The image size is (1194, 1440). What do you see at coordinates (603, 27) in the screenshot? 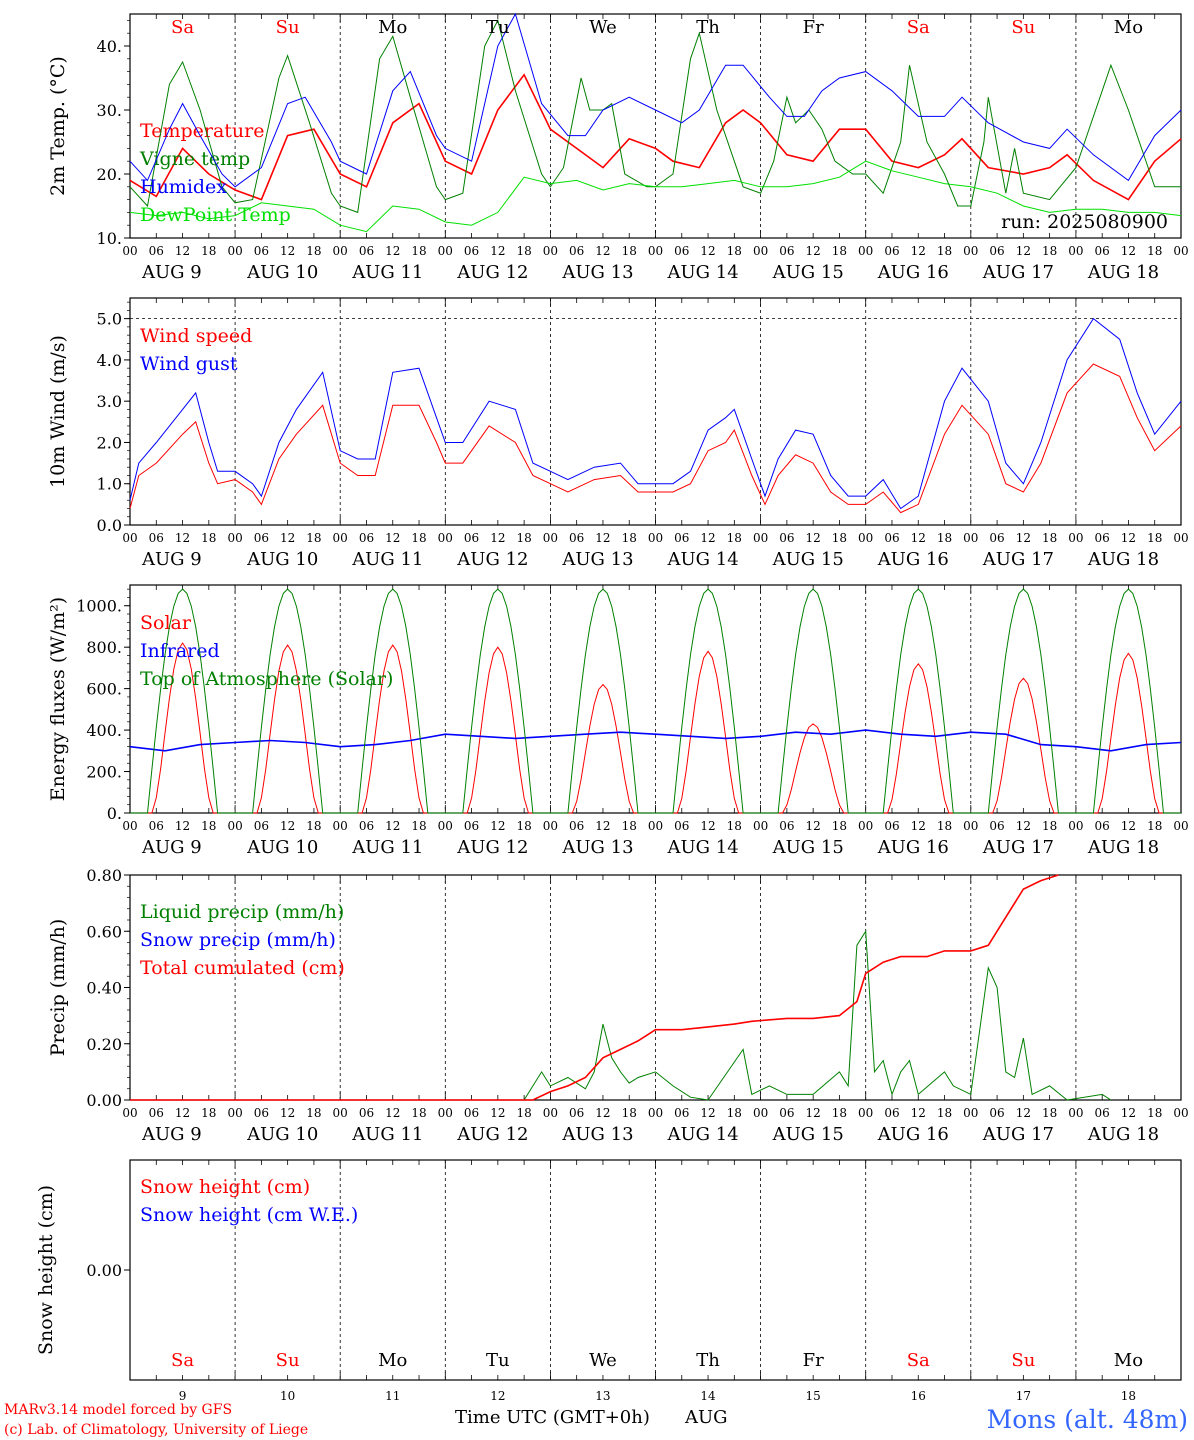
I see `weekday-label-top: We` at bounding box center [603, 27].